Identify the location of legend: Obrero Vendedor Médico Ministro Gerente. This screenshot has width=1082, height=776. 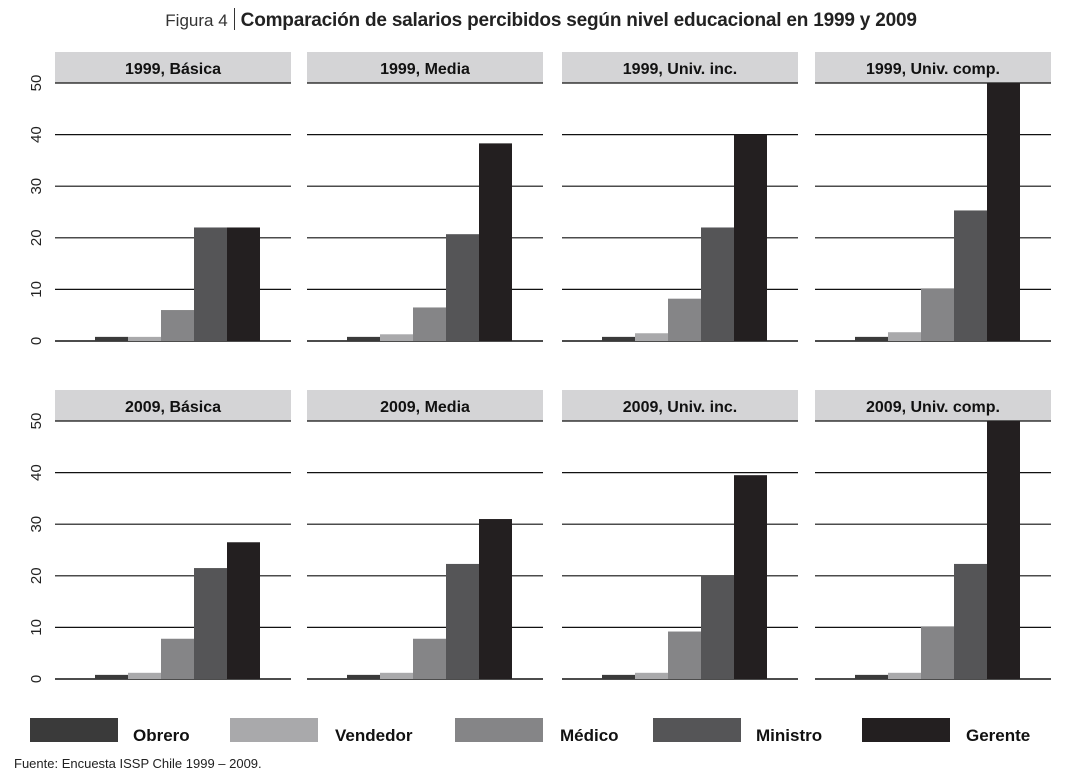
(530, 731).